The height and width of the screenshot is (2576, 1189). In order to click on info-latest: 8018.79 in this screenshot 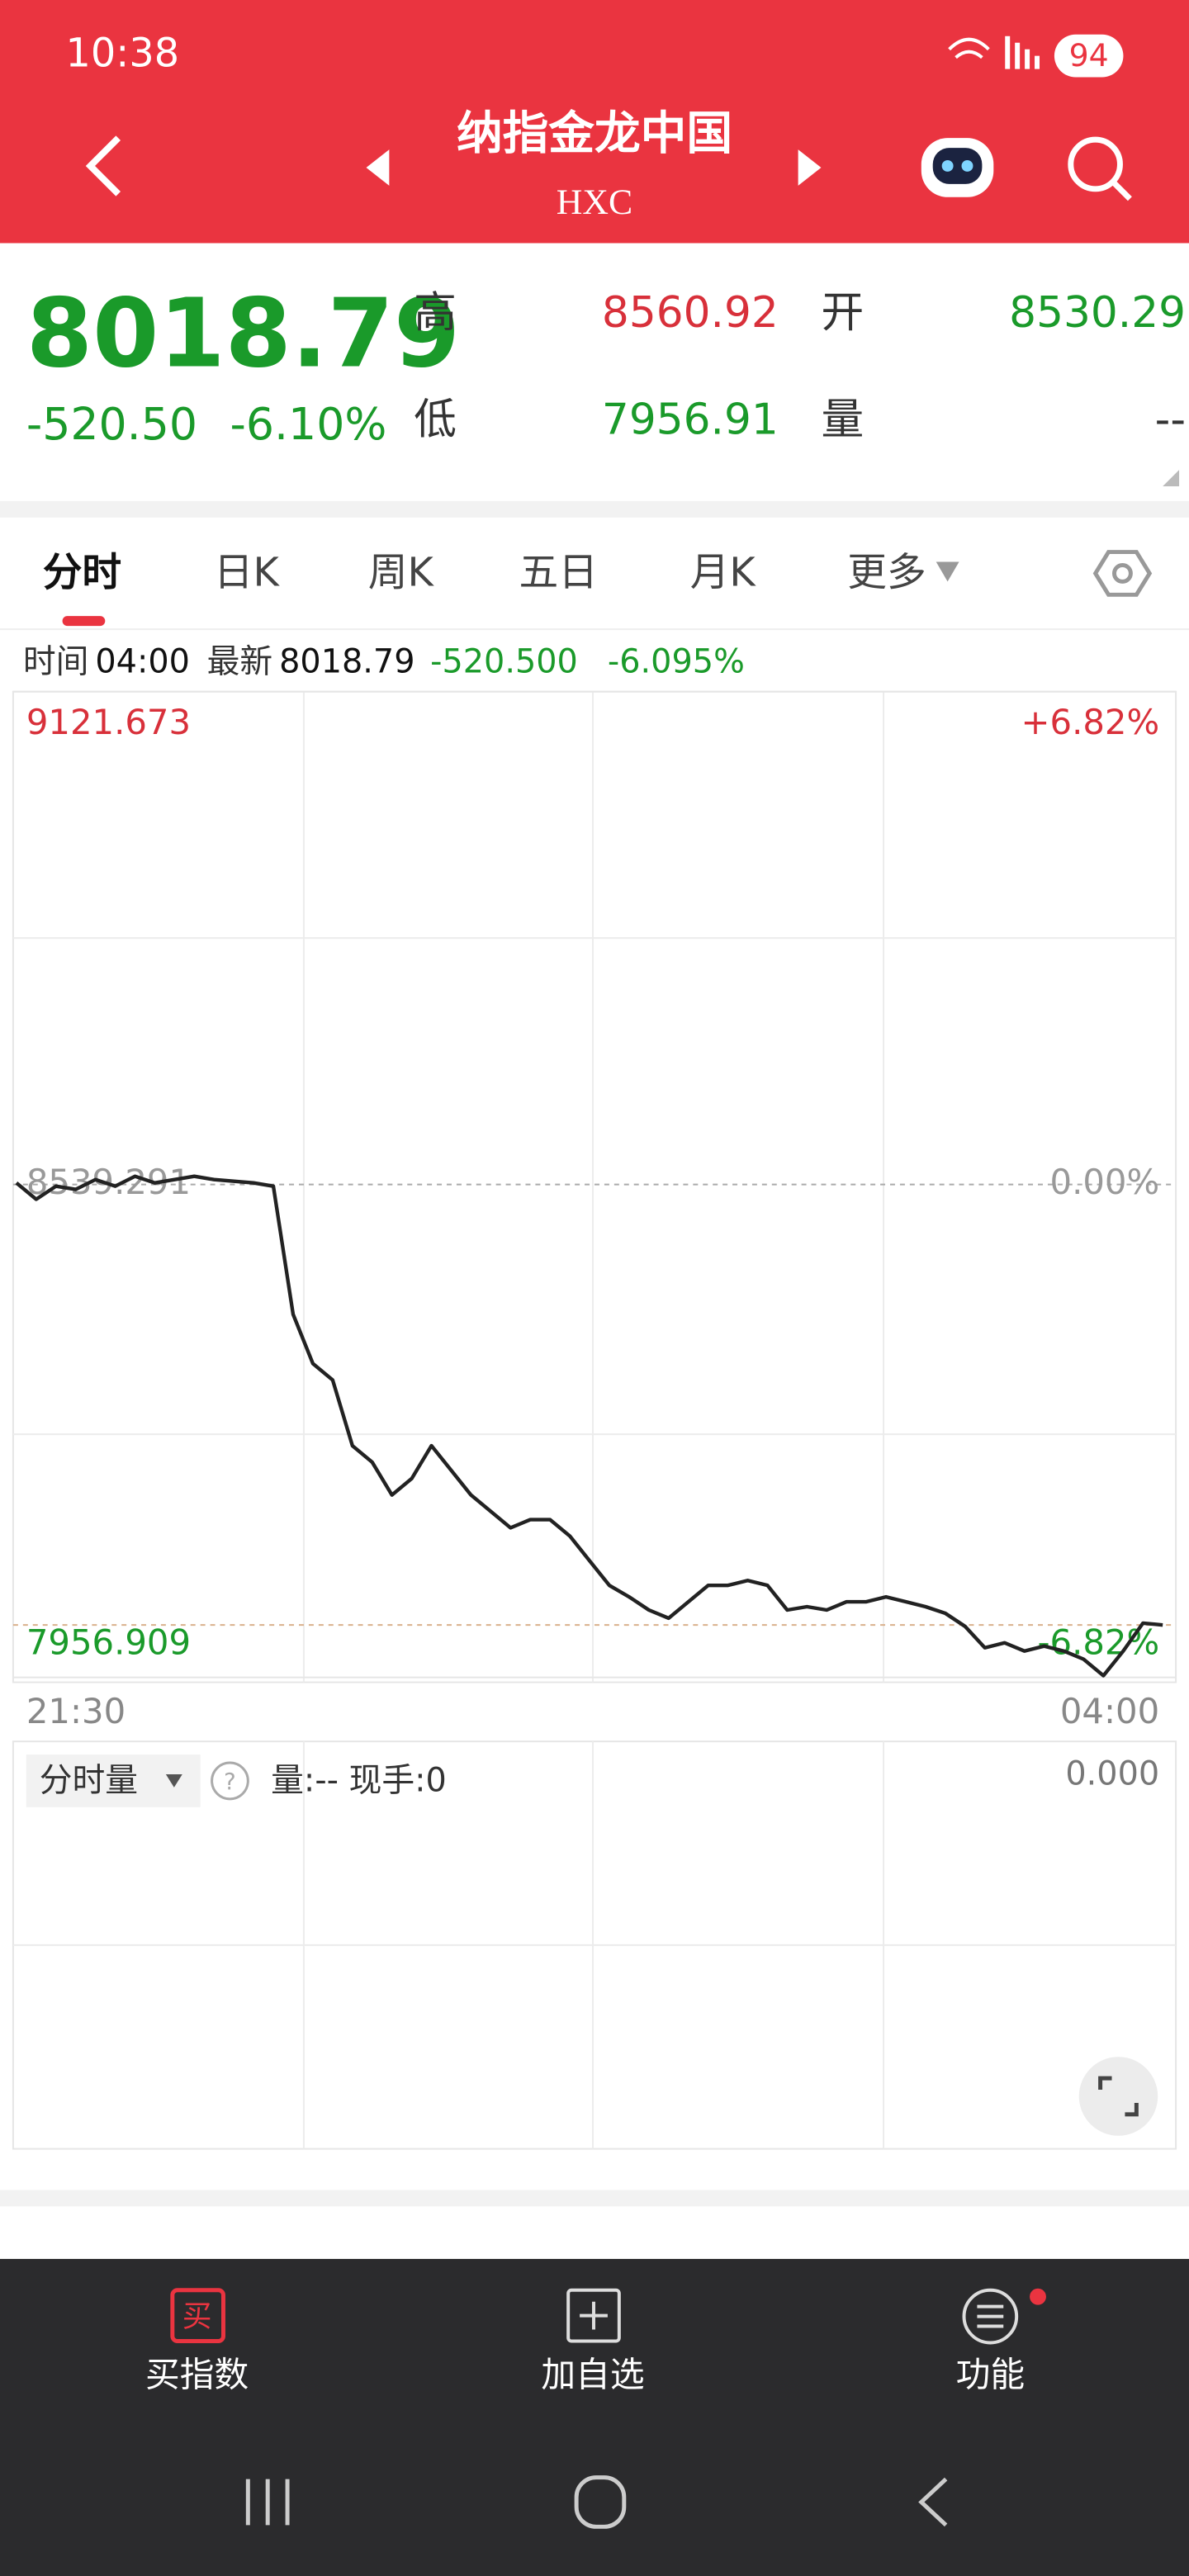, I will do `click(346, 661)`.